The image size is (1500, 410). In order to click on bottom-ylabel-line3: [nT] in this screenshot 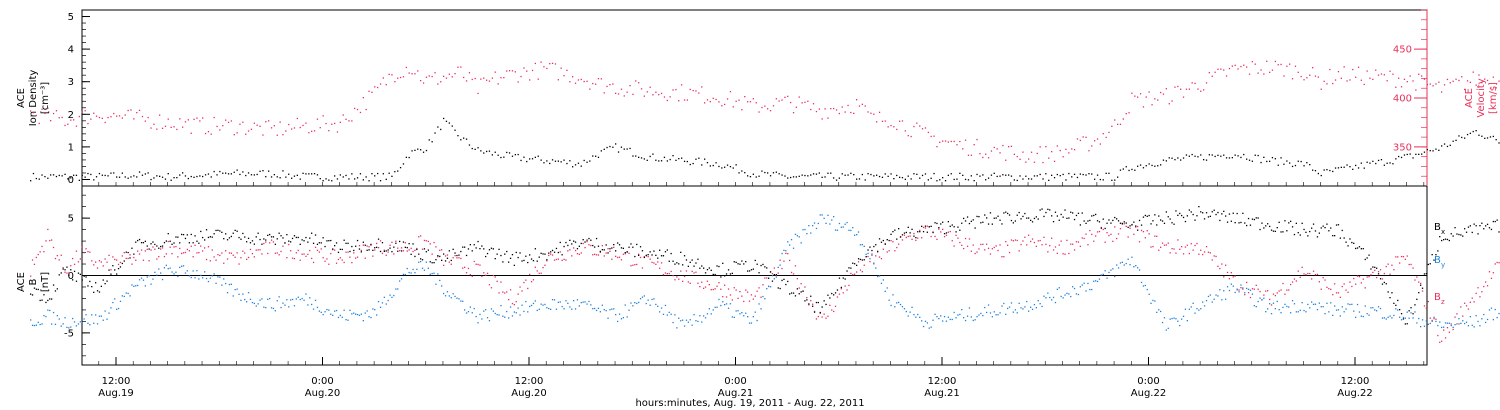, I will do `click(45, 282)`.